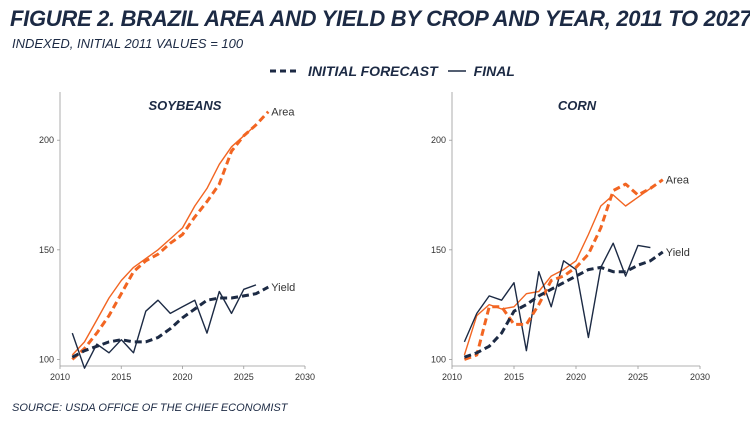 Image resolution: width=750 pixels, height=422 pixels. I want to click on legend-item-forecast: INITIAL FORECAST, so click(354, 71).